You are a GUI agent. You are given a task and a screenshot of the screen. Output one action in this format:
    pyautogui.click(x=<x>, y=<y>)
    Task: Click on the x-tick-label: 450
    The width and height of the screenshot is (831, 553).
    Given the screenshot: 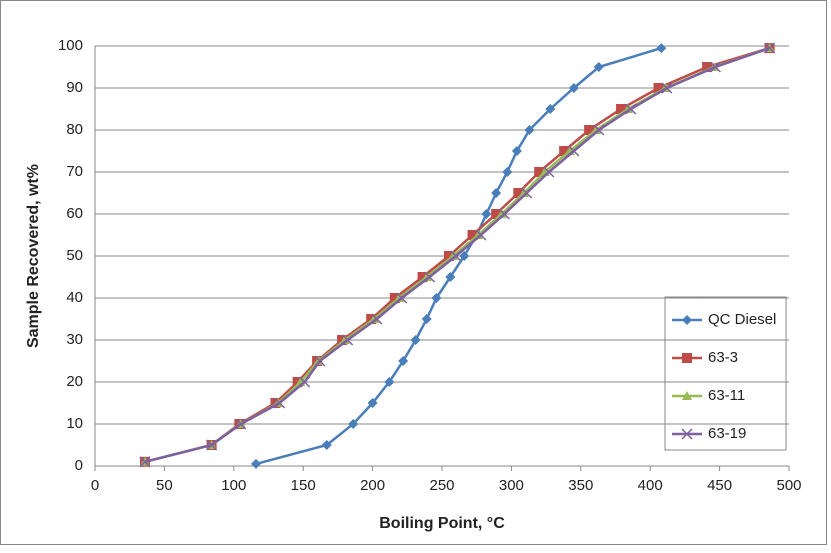 What is the action you would take?
    pyautogui.click(x=719, y=485)
    